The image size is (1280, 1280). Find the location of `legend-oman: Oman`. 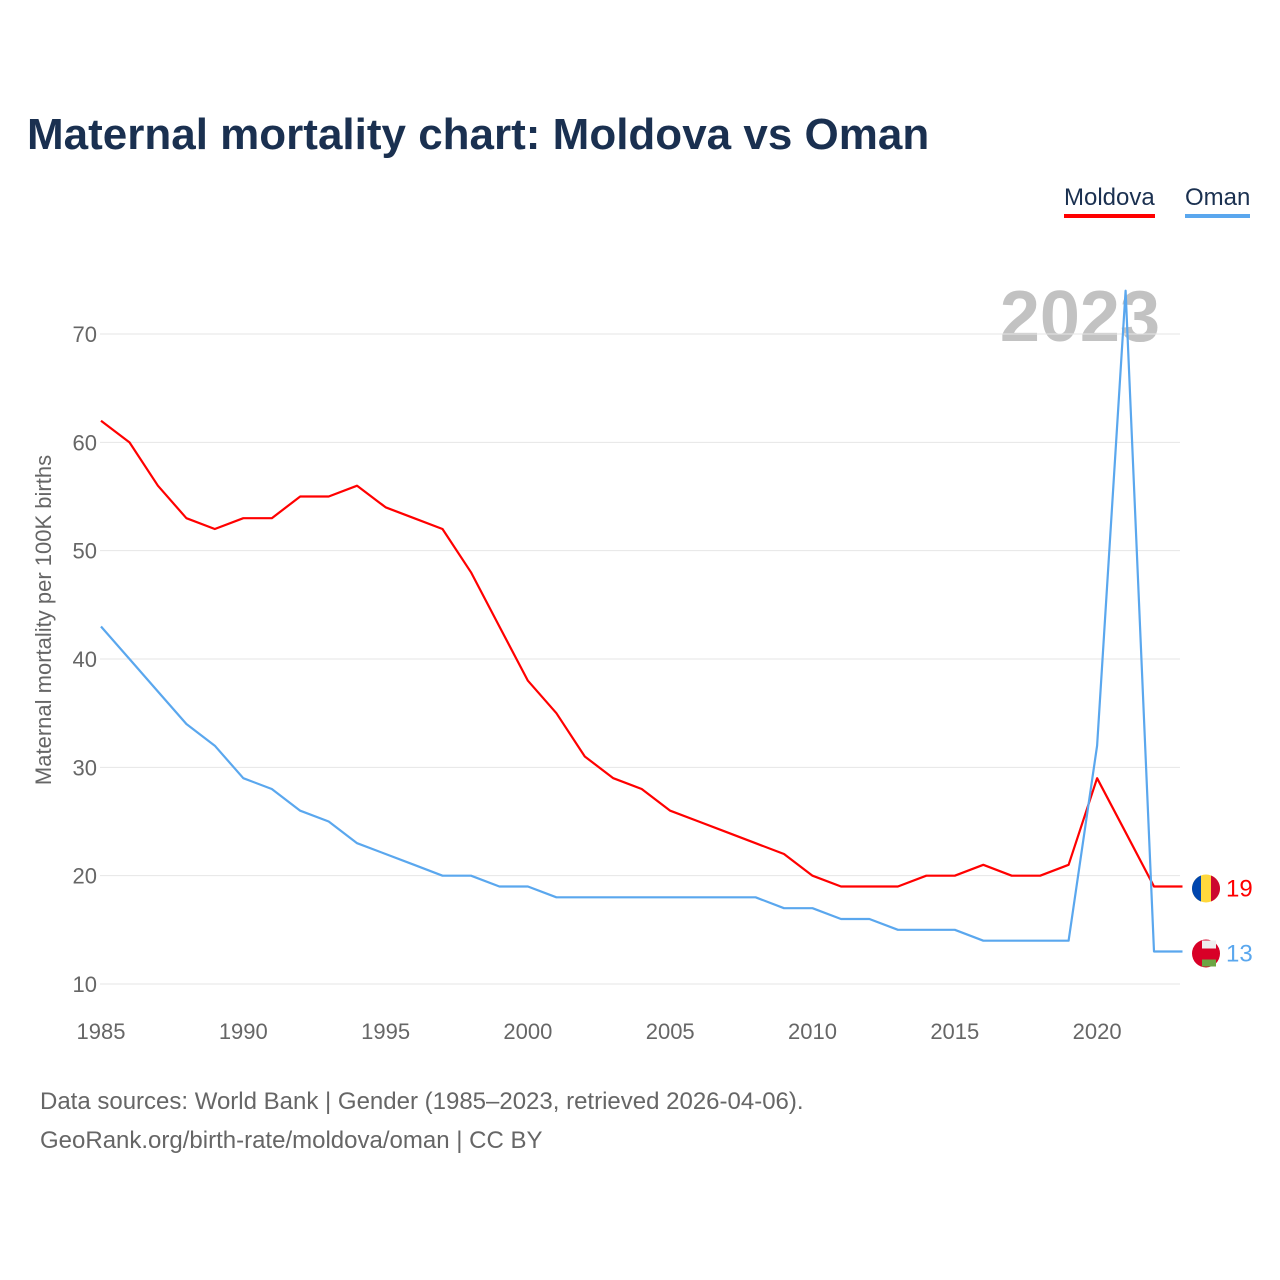

legend-oman: Oman is located at coordinates (1218, 201).